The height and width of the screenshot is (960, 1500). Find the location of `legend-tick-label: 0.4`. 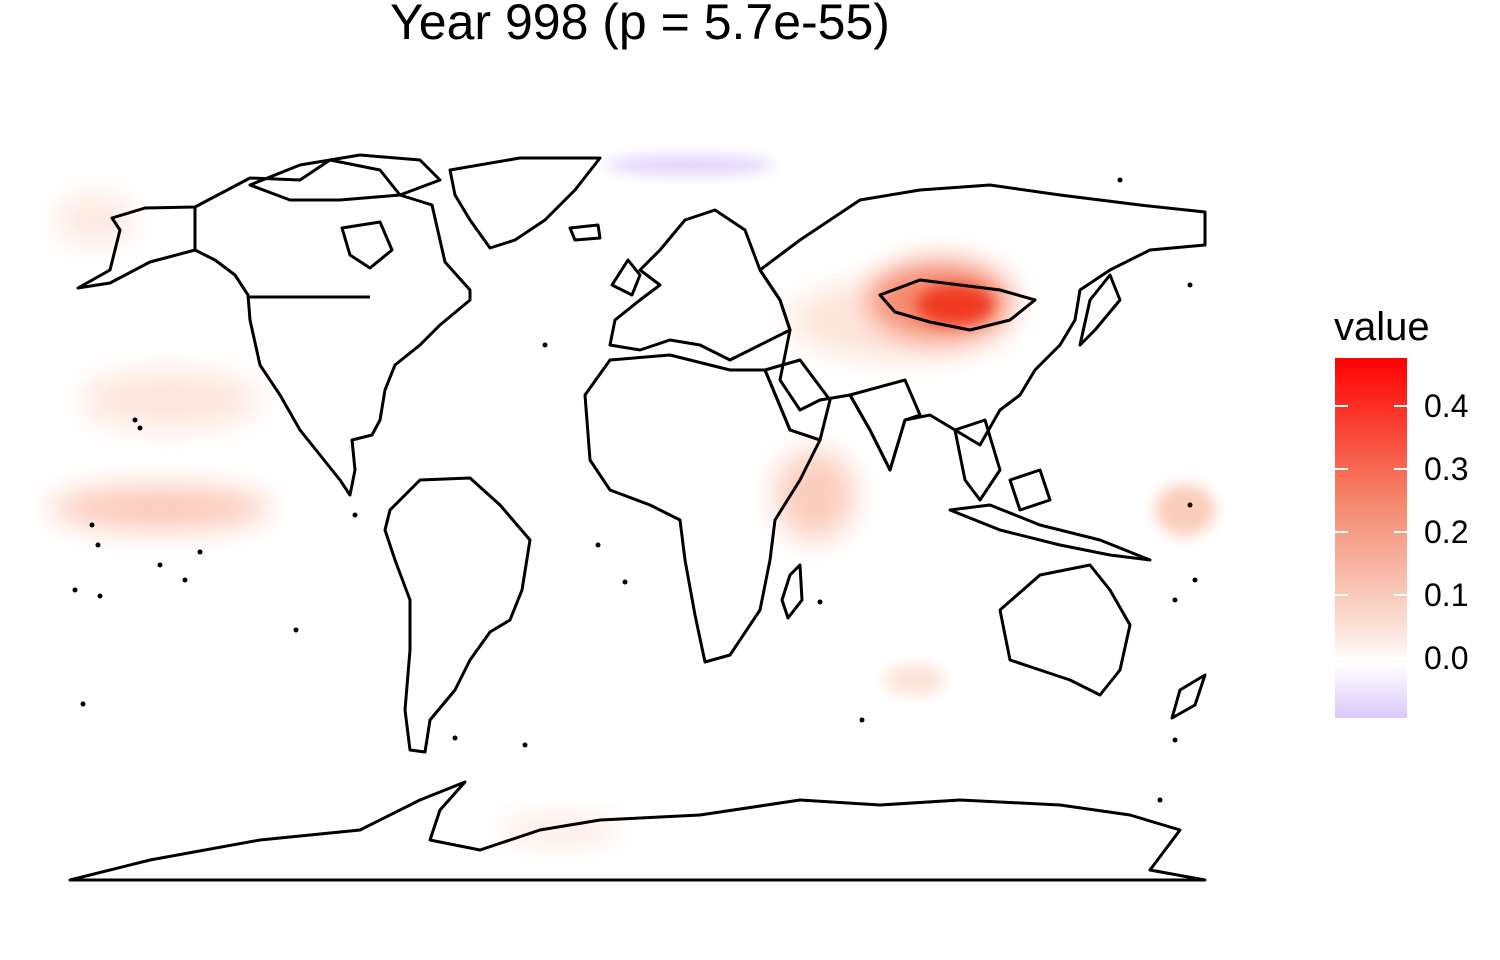

legend-tick-label: 0.4 is located at coordinates (1446, 406).